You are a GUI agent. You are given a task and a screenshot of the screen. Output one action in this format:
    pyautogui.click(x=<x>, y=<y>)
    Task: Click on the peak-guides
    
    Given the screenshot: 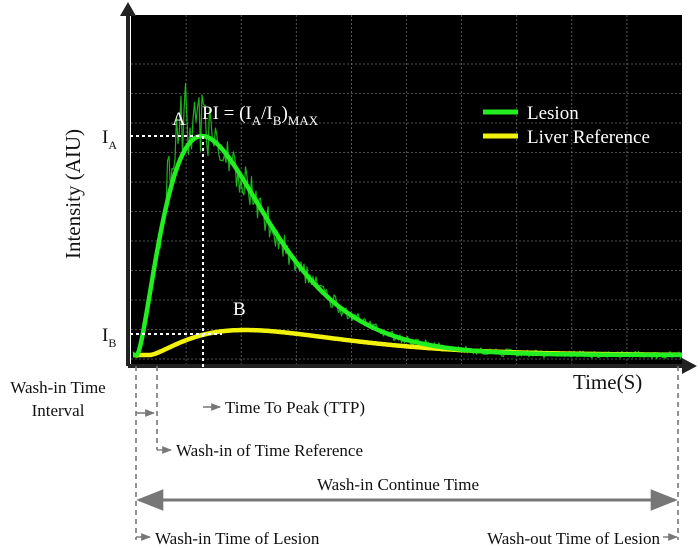 What is the action you would take?
    pyautogui.click(x=176, y=270)
    